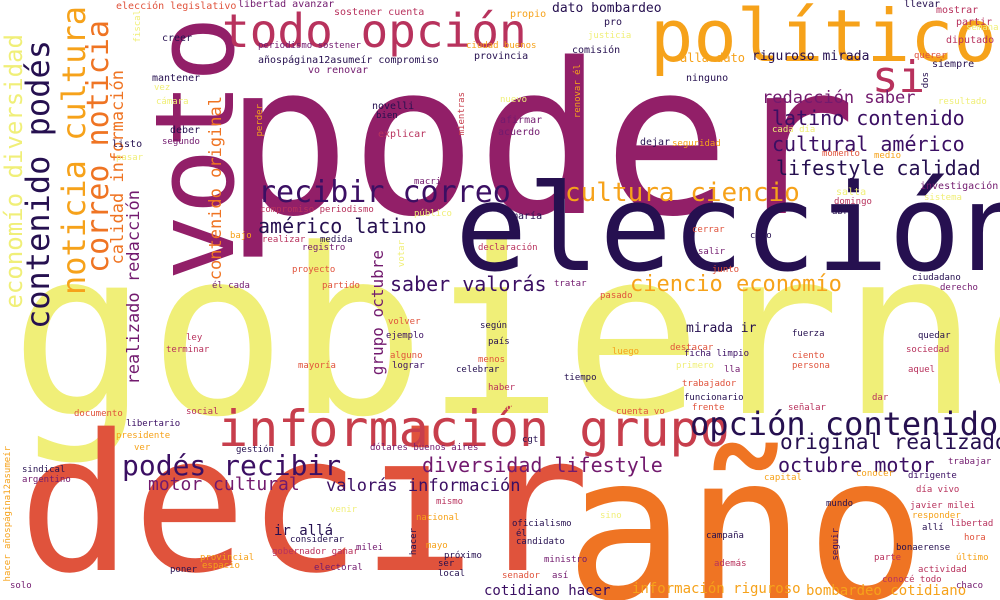 This screenshot has height=600, width=1000. Describe the element at coordinates (613, 22) in the screenshot. I see `cloud-word: pro` at that location.